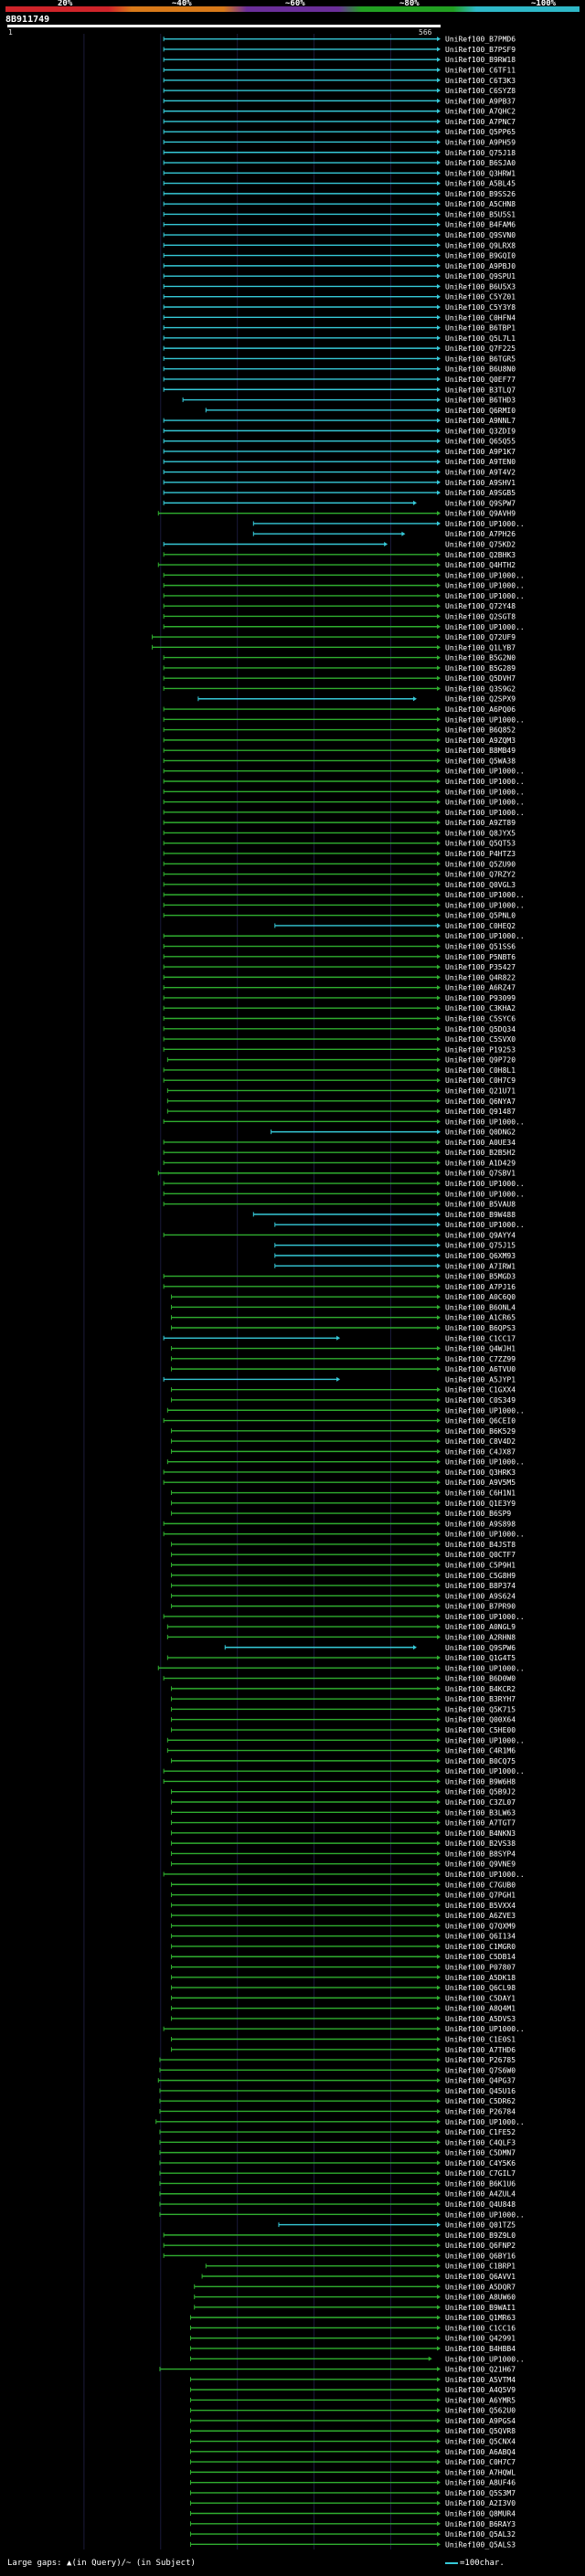  What do you see at coordinates (340, 431) in the screenshot?
I see `hit-row: UniRef100_Q3ZDI9` at bounding box center [340, 431].